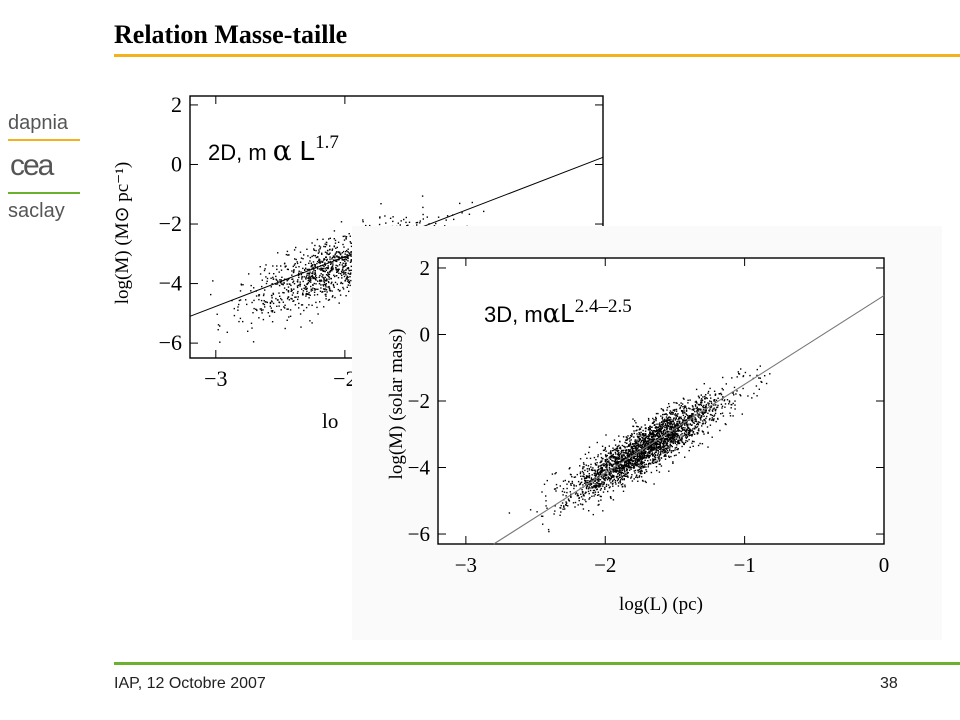 The width and height of the screenshot is (960, 720). Describe the element at coordinates (552, 314) in the screenshot. I see `alpha-symbol: α` at that location.